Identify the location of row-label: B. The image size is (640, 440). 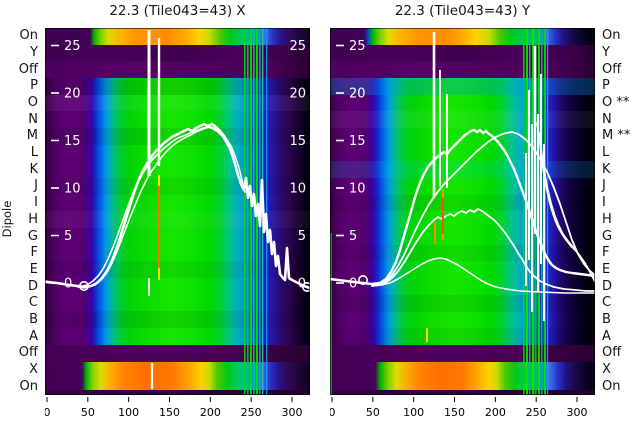
(606, 319).